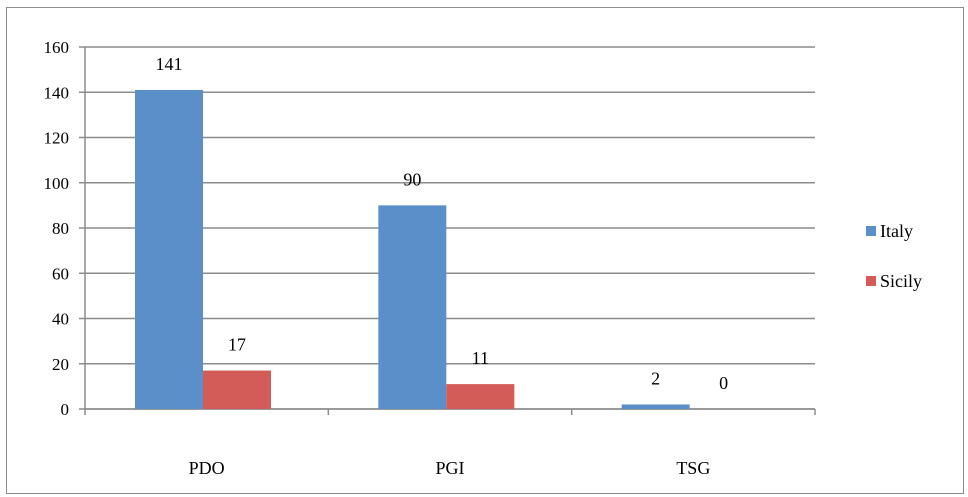 This screenshot has width=968, height=497. Describe the element at coordinates (169, 249) in the screenshot. I see `bar-italy-pdo` at that location.